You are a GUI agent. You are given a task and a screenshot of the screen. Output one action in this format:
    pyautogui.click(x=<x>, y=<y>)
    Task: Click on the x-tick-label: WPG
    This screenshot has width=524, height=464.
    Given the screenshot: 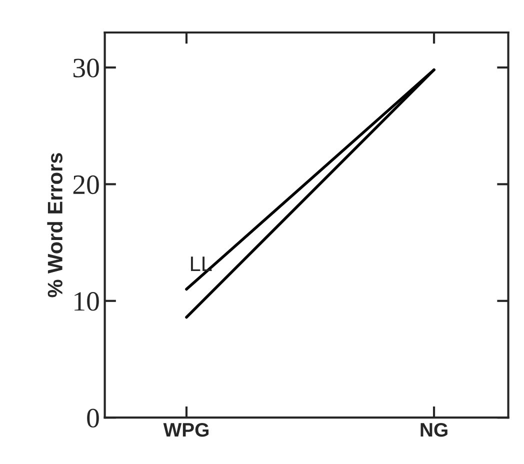 What is the action you would take?
    pyautogui.click(x=185, y=429)
    